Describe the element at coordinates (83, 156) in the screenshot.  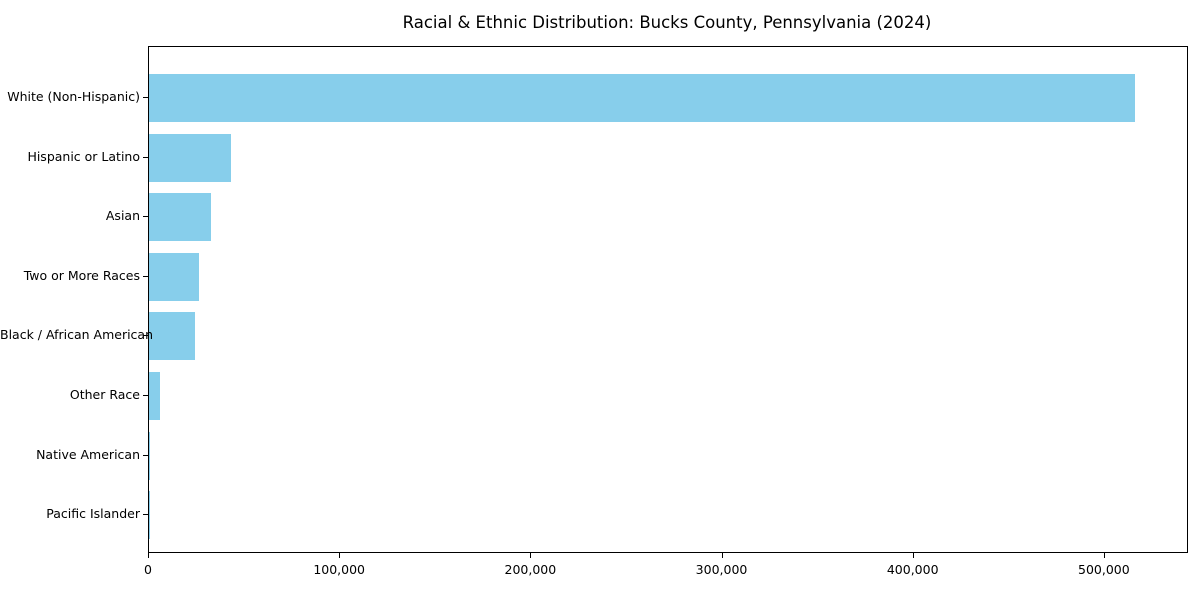
I see `y-tick-label: Hispanic or Latino` at that location.